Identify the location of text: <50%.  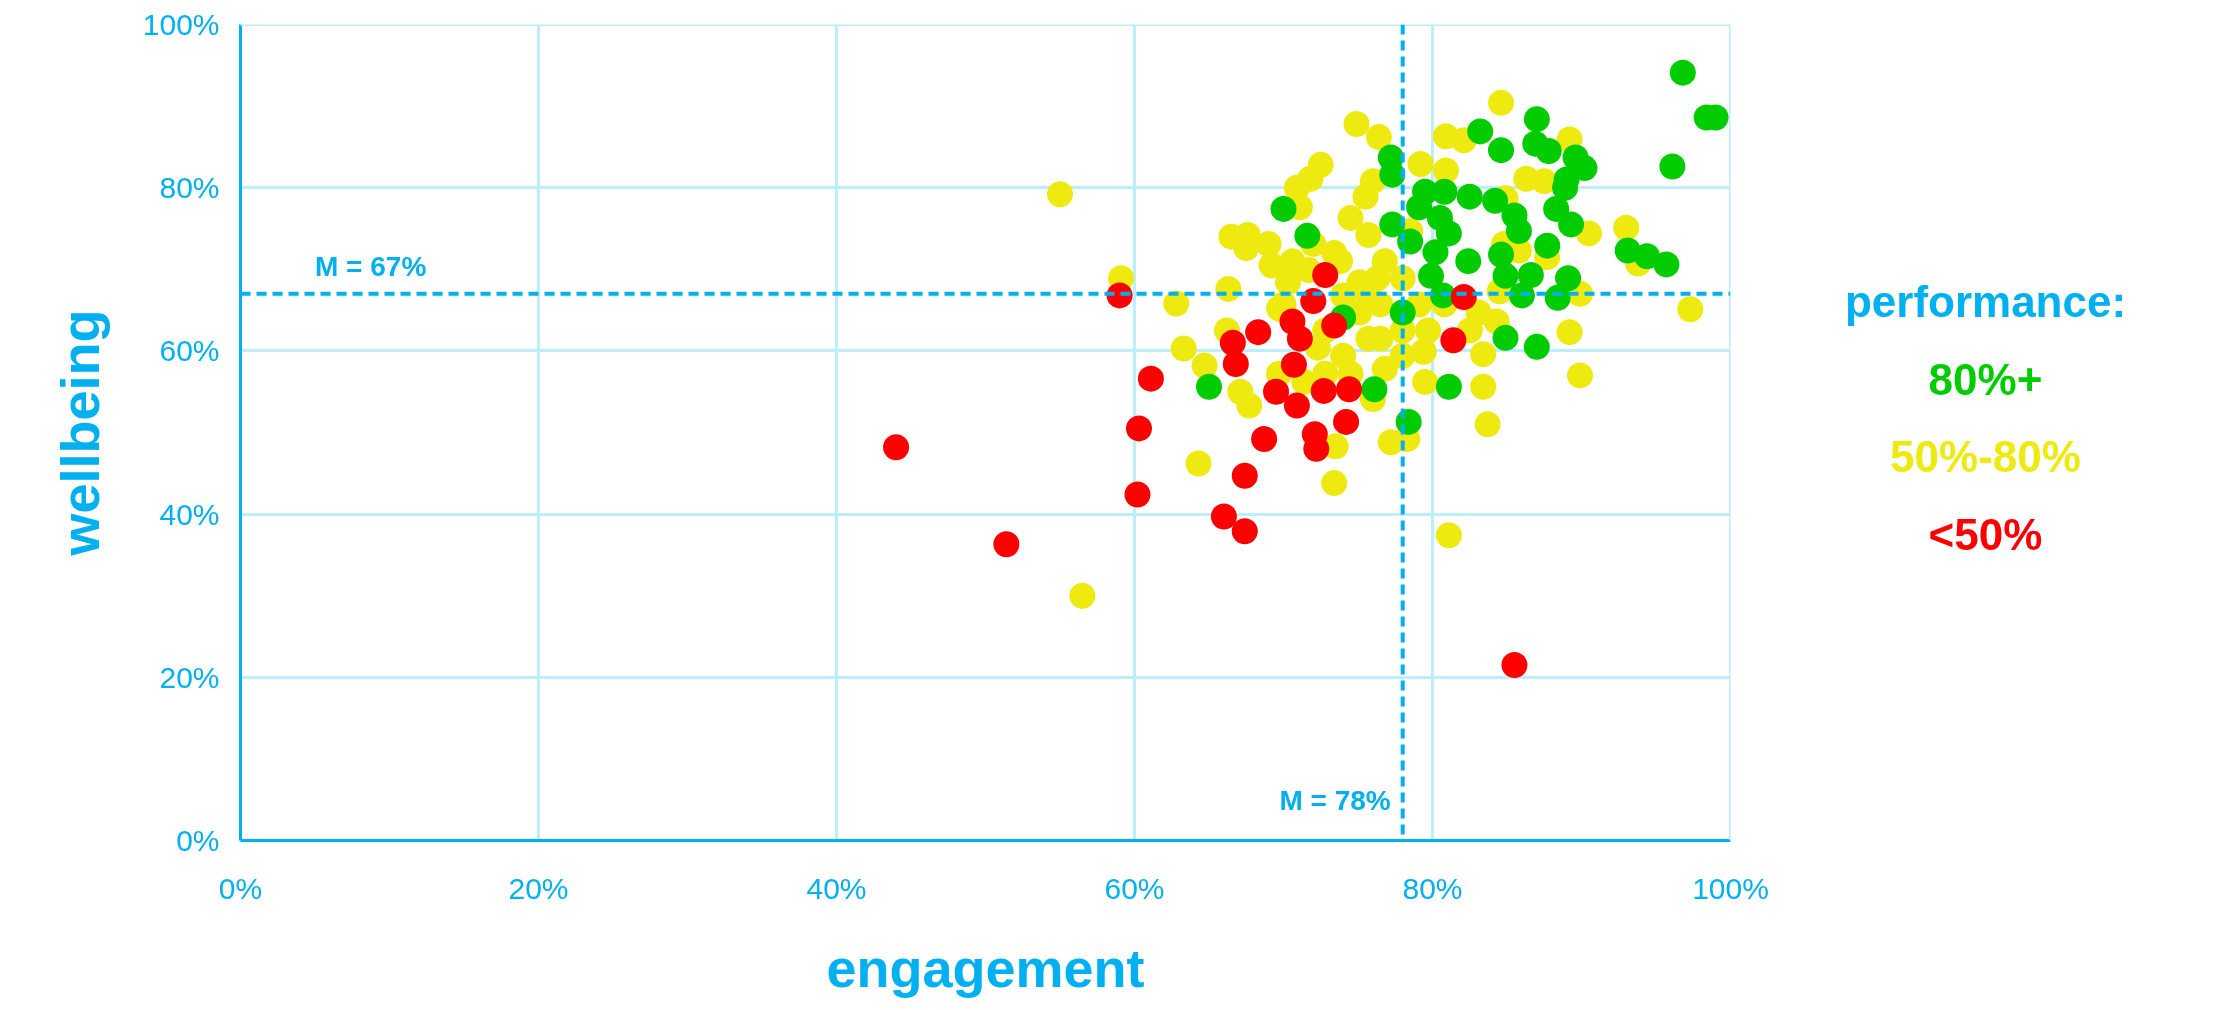
(1985, 534).